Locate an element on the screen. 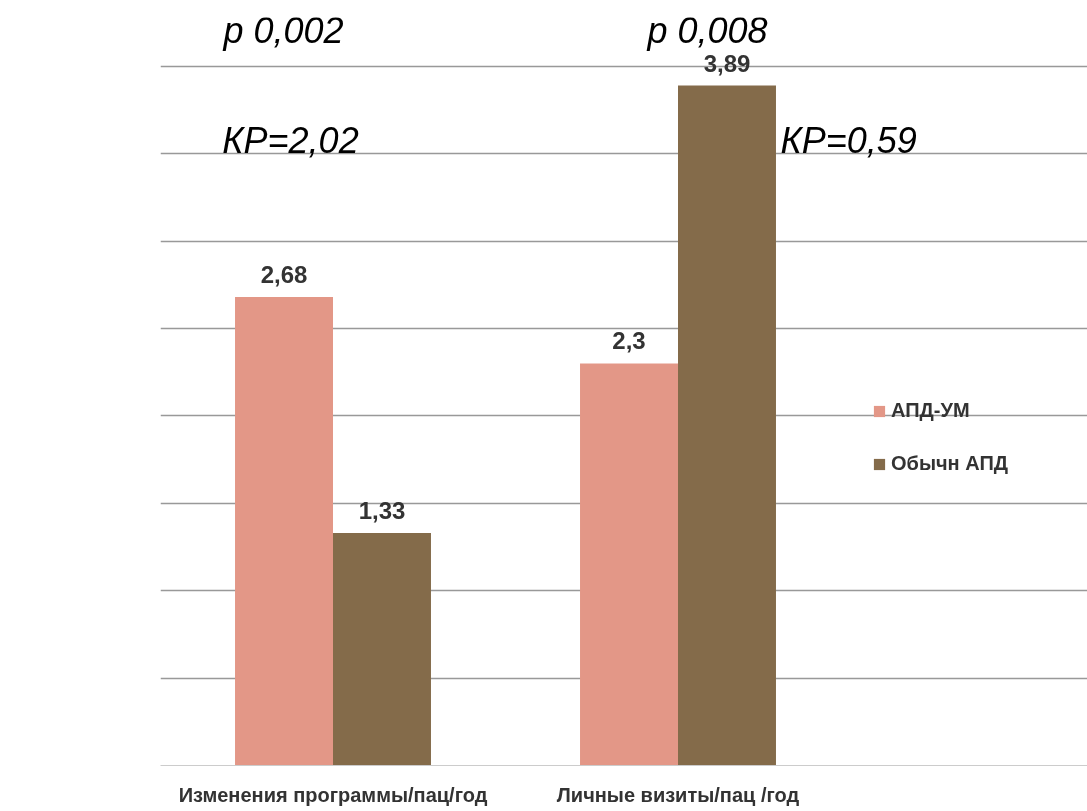 This screenshot has height=811, width=1087. text: p 0,008 is located at coordinates (707, 30).